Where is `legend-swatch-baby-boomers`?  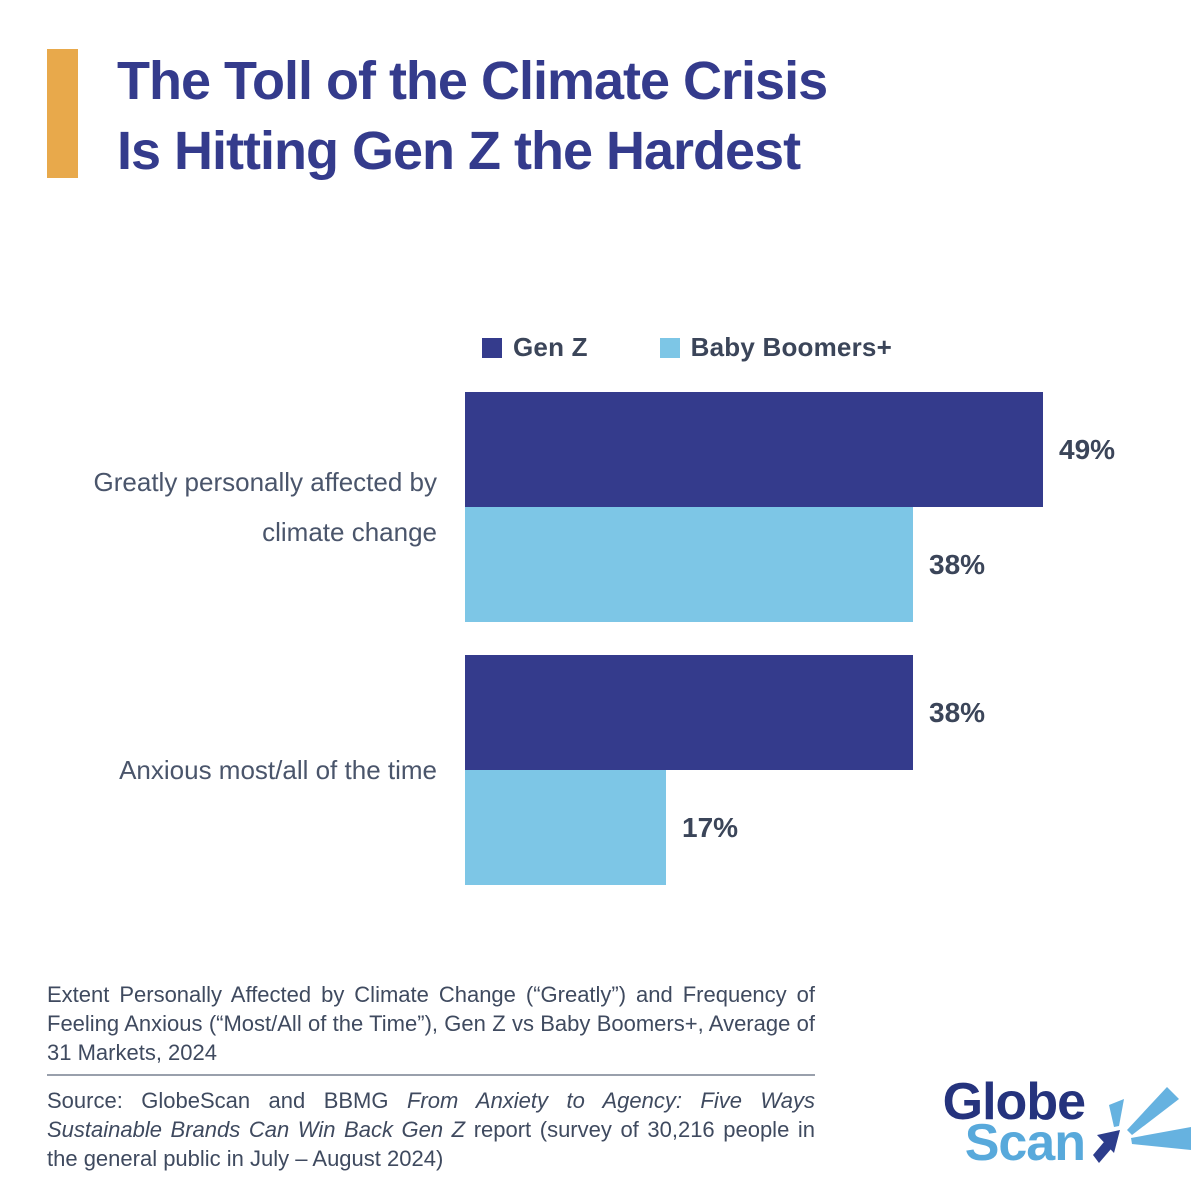 legend-swatch-baby-boomers is located at coordinates (669, 347).